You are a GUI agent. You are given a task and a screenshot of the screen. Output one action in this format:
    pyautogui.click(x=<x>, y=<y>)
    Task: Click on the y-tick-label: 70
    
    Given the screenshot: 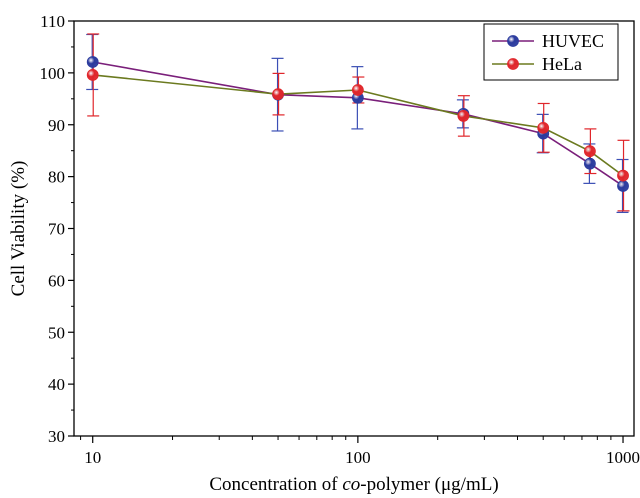 What is the action you would take?
    pyautogui.click(x=56, y=229)
    